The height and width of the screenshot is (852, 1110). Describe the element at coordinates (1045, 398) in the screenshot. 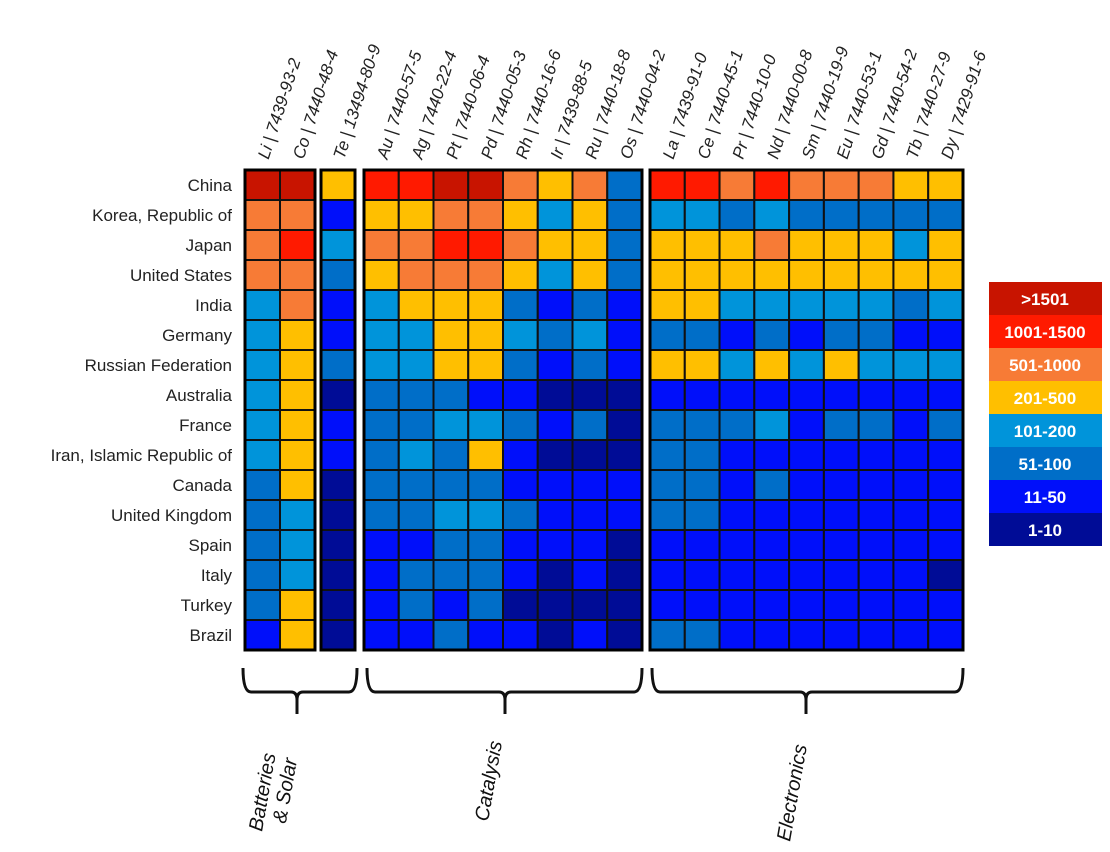

I see `legend-label: 201-500` at that location.